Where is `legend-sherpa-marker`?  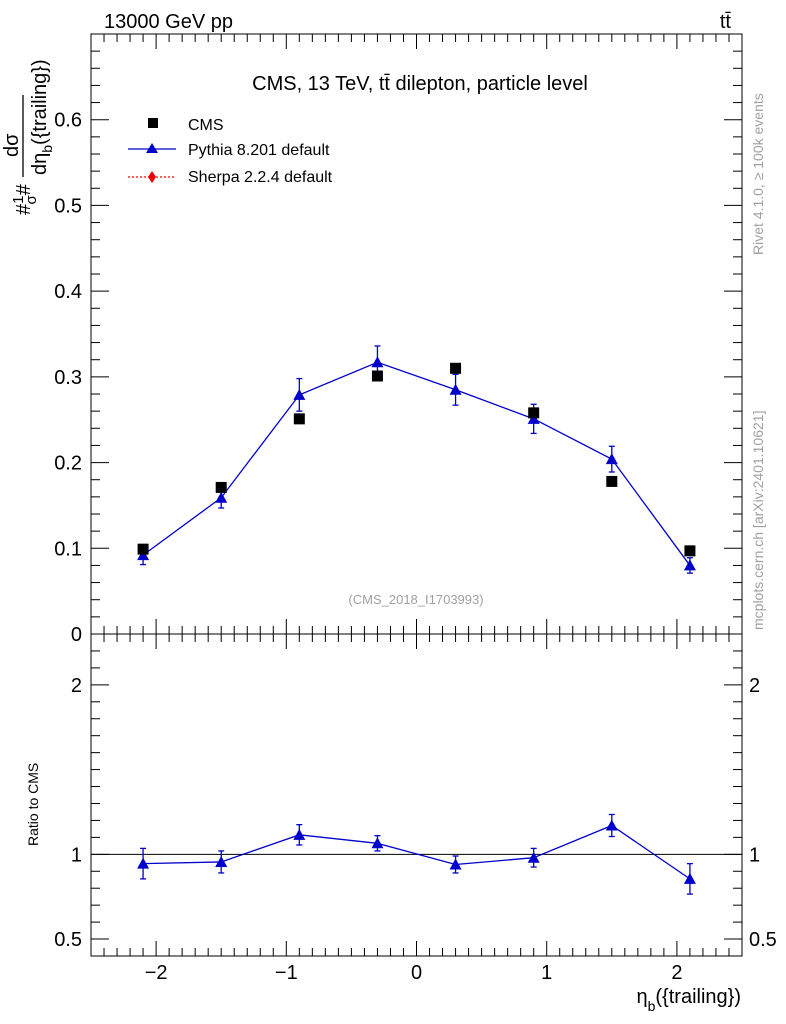
legend-sherpa-marker is located at coordinates (152, 177).